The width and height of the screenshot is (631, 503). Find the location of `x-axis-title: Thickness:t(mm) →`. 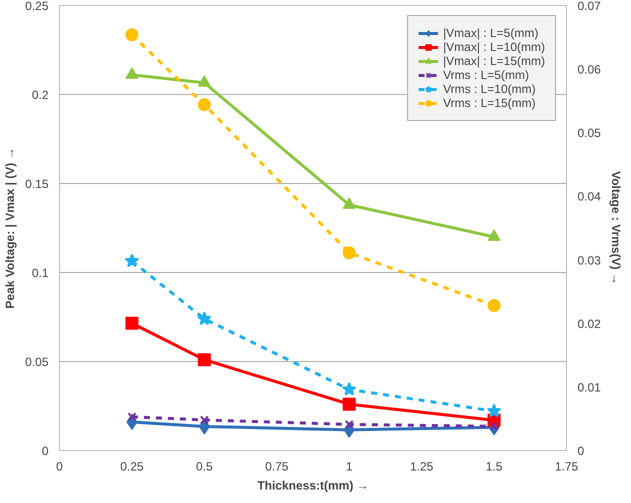

x-axis-title: Thickness:t(mm) → is located at coordinates (313, 485).